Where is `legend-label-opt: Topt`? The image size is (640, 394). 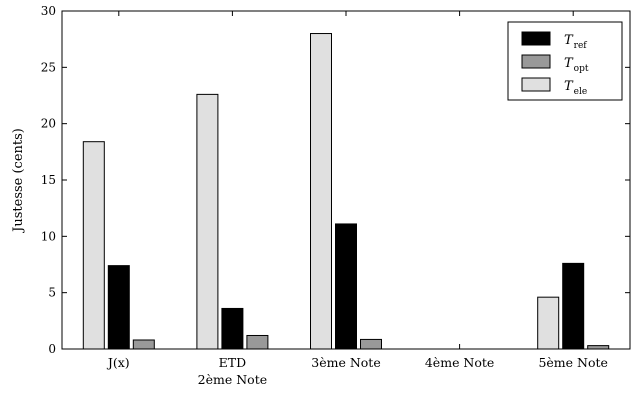 legend-label-opt: Topt is located at coordinates (576, 65).